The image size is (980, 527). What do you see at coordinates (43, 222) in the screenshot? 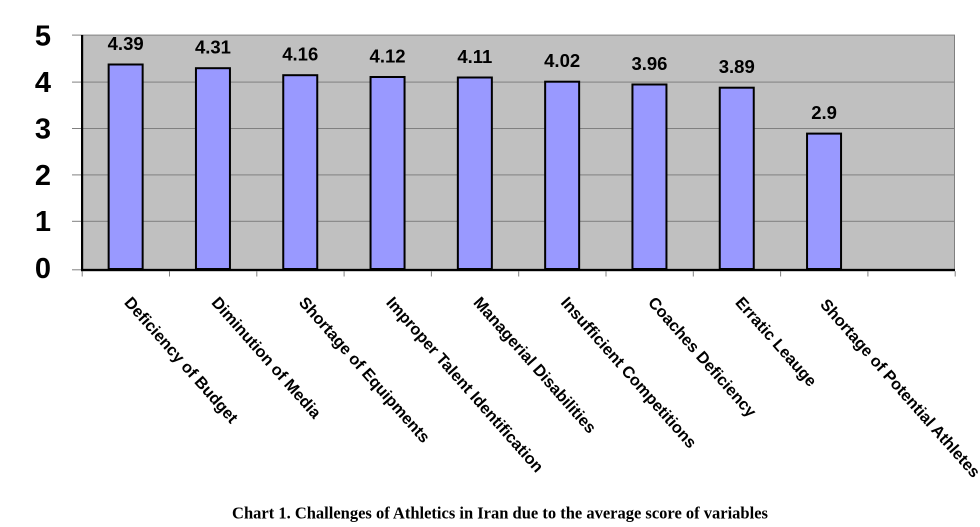
I see `svg-text: 1` at bounding box center [43, 222].